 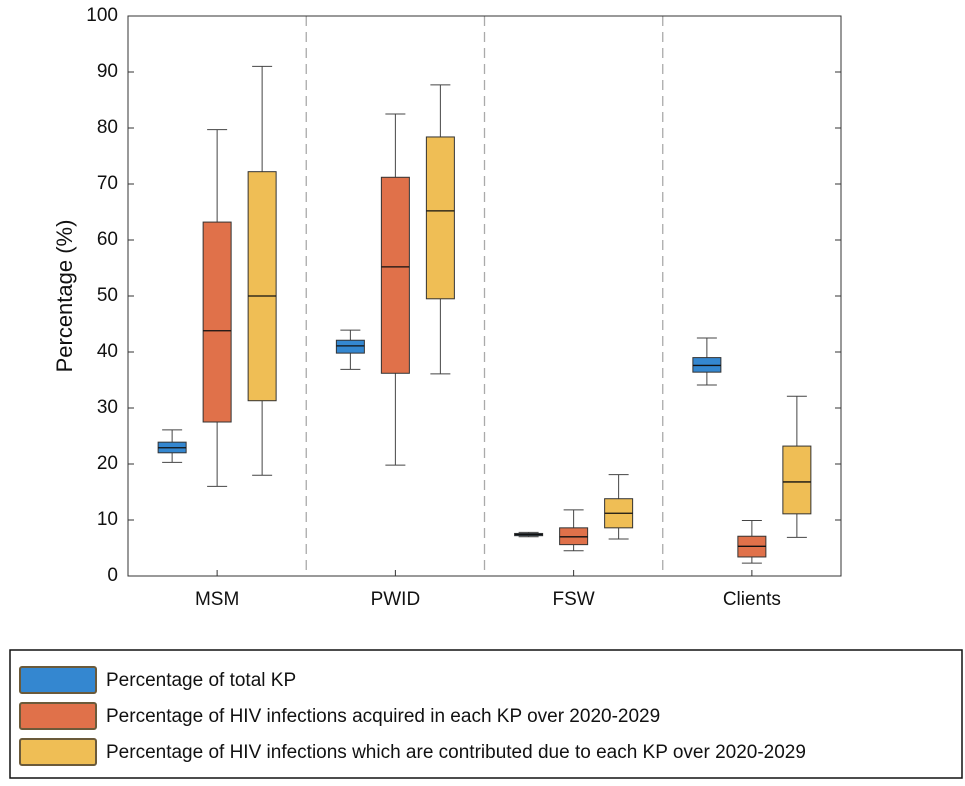 What do you see at coordinates (396, 599) in the screenshot?
I see `x-tick-label: PWID` at bounding box center [396, 599].